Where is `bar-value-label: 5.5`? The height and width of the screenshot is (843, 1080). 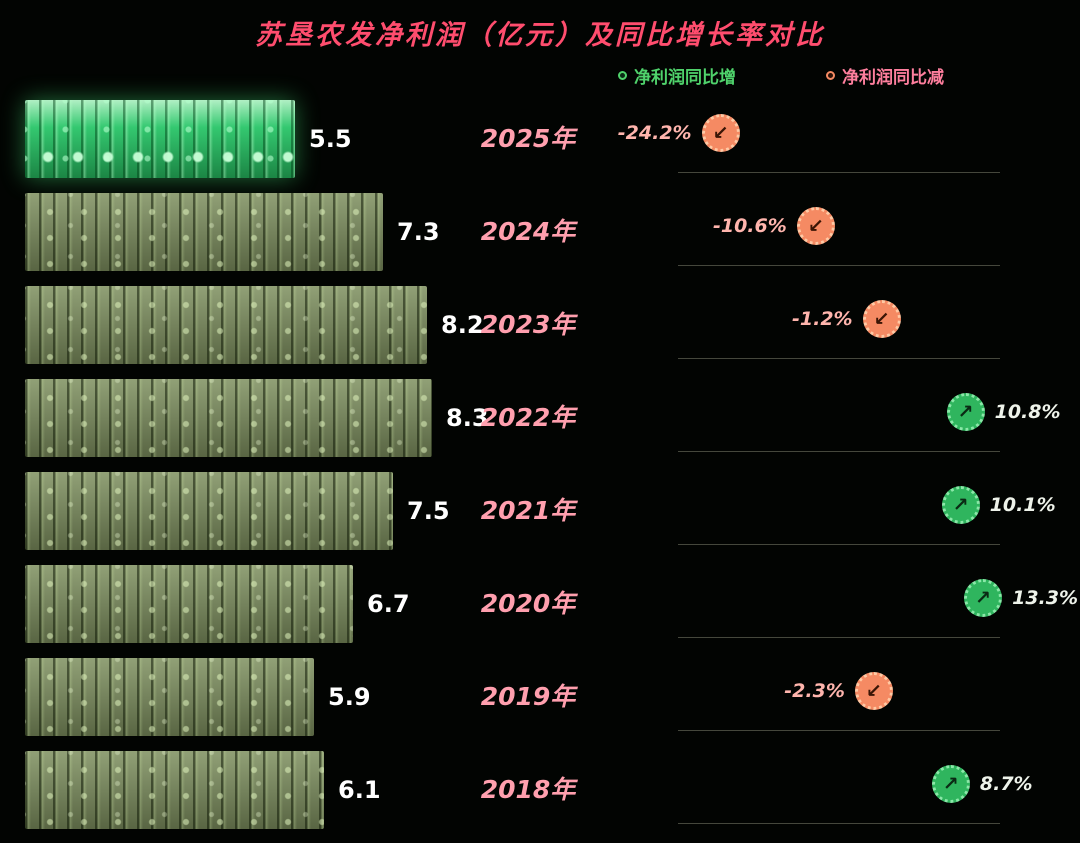
bar-value-label: 5.5 is located at coordinates (330, 139).